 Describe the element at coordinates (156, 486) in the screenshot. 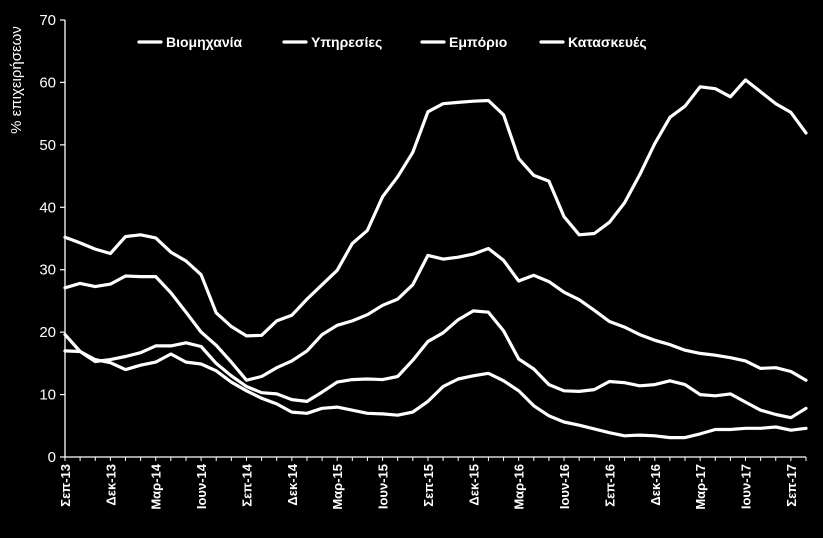

I see `x-tick-label: Μαρ-14` at that location.